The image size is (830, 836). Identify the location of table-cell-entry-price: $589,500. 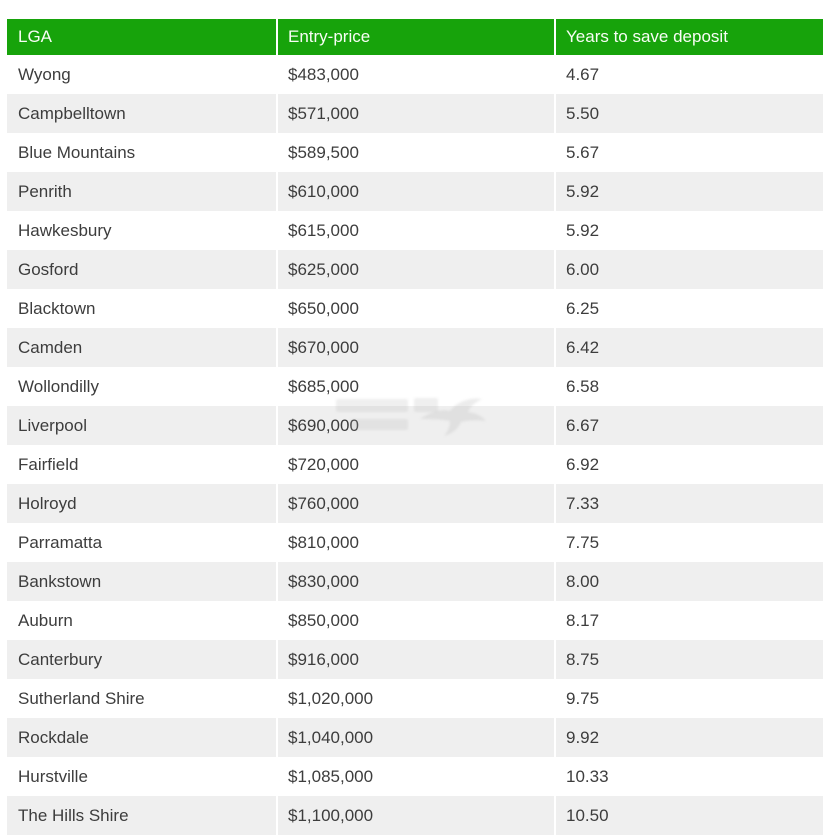
(415, 152).